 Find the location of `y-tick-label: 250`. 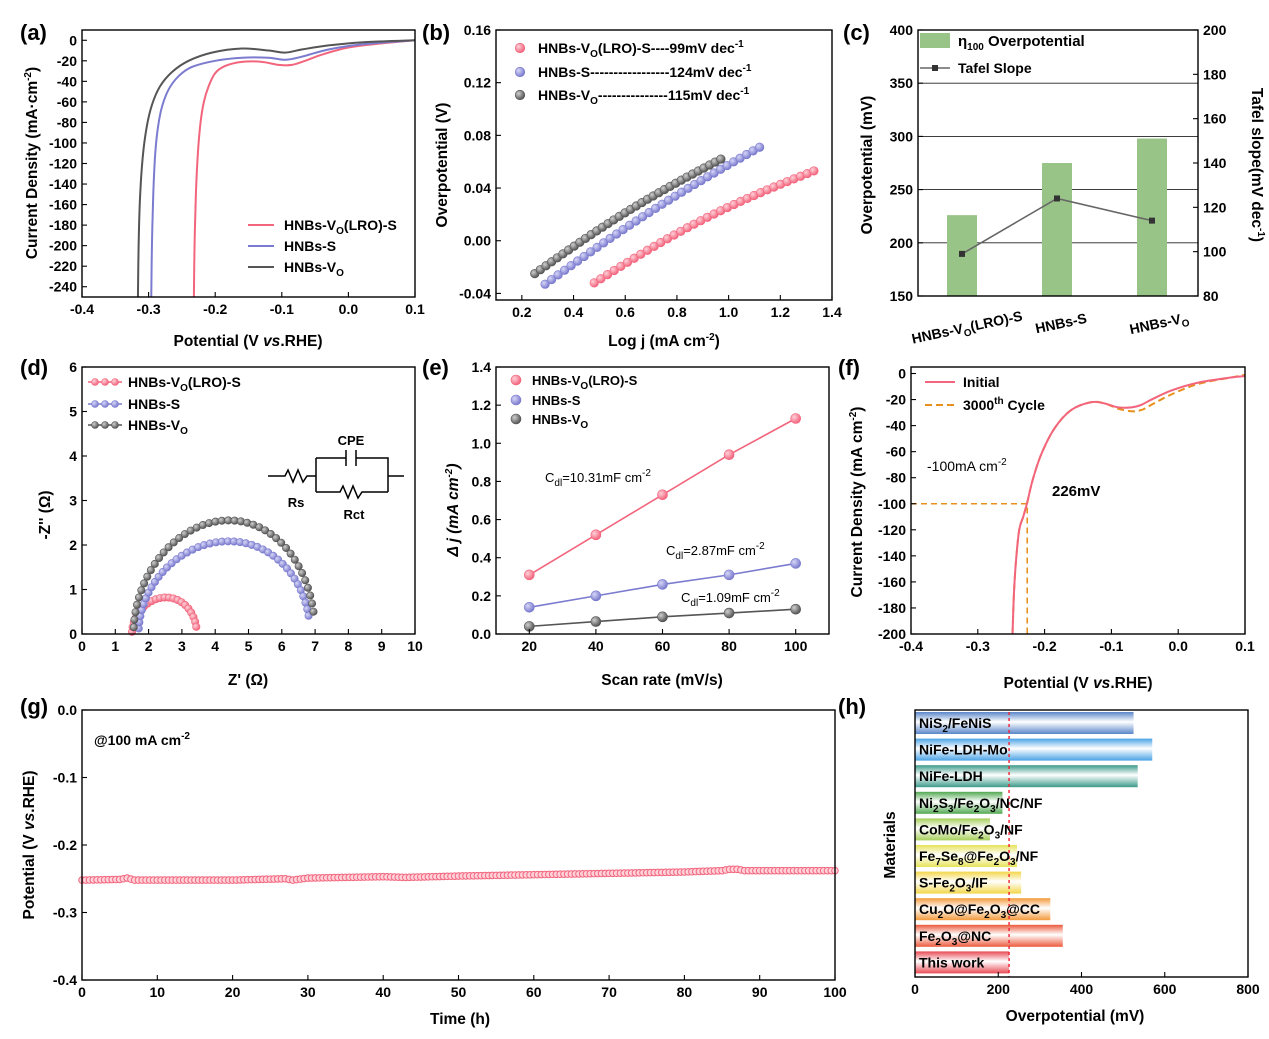

y-tick-label: 250 is located at coordinates (902, 190).